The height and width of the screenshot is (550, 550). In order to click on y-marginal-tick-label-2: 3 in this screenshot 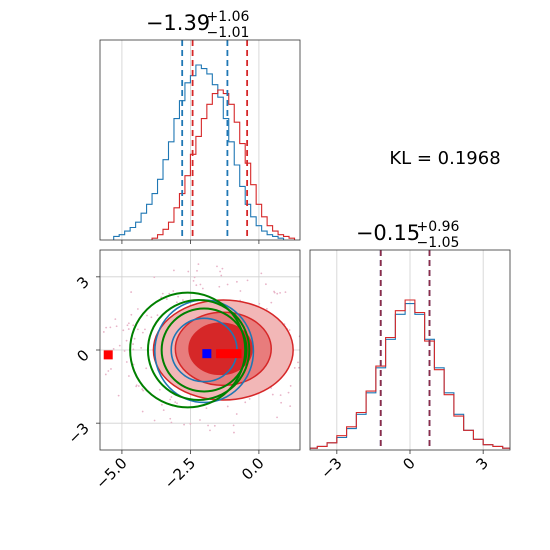, I will do `click(482, 463)`.